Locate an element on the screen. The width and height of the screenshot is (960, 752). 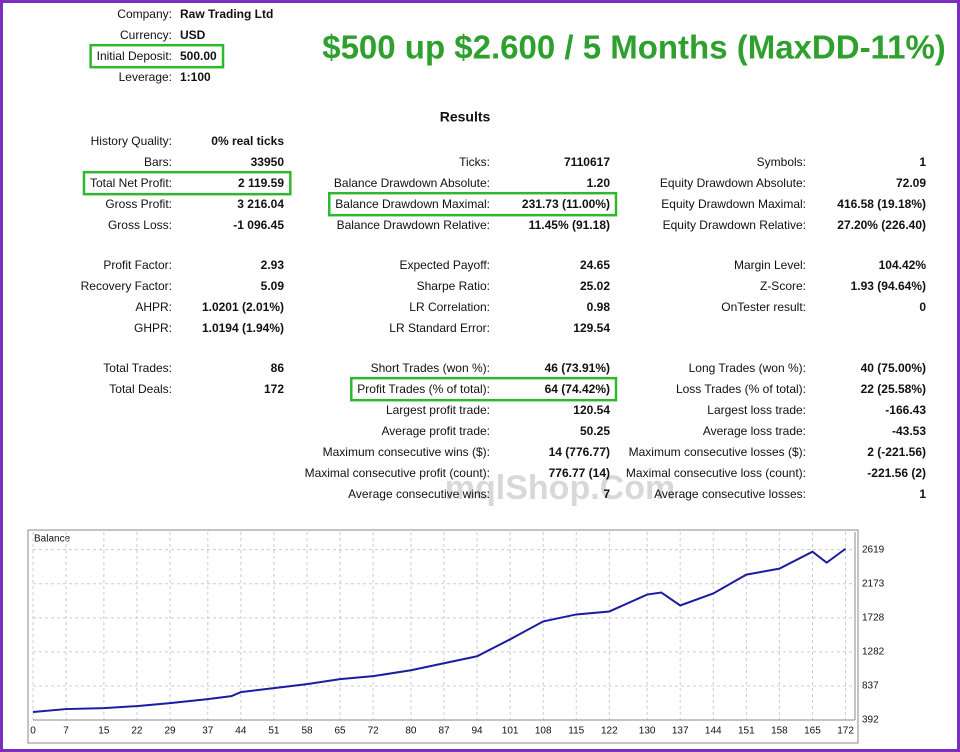
field-value: 500.00 is located at coordinates (198, 56).